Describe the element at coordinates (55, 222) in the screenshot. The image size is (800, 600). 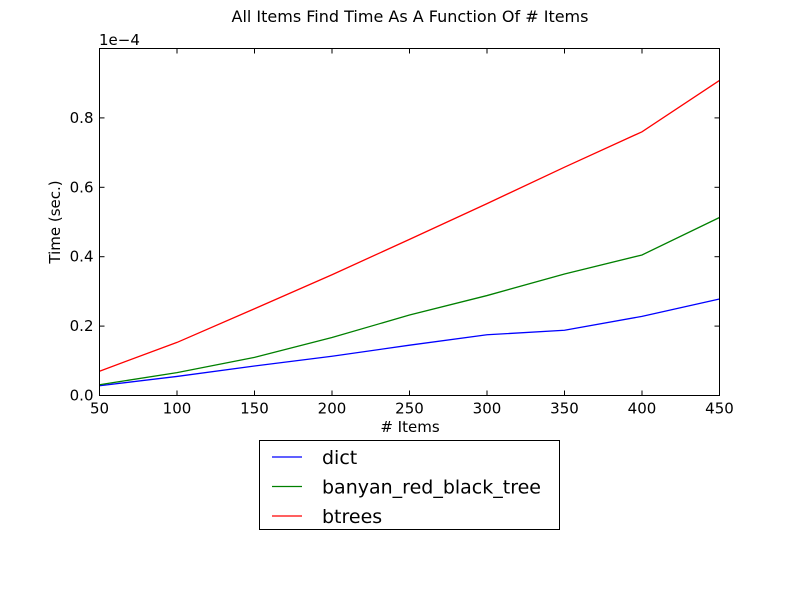
I see `y-axis-label: Time (sec.)` at that location.